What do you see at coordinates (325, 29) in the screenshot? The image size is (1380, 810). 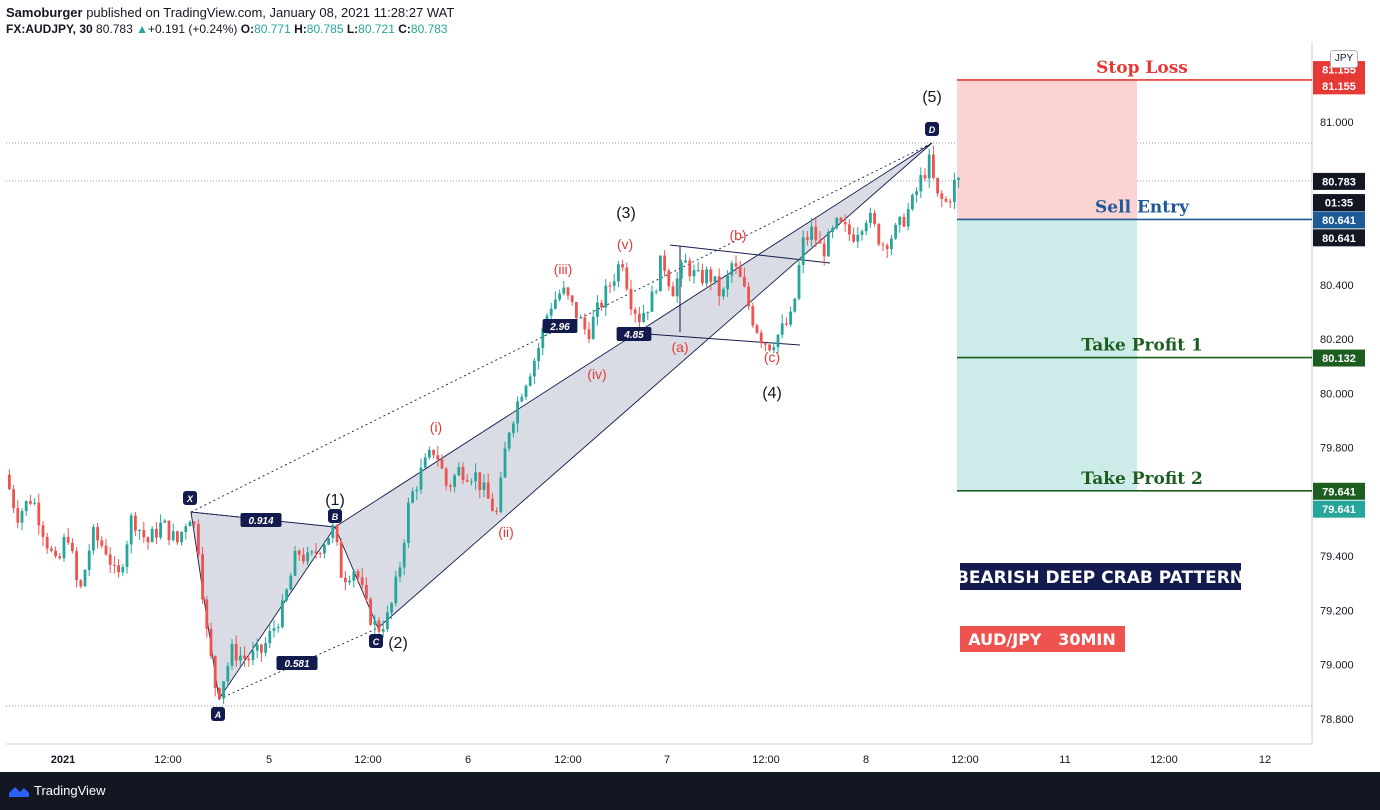 I see `high-value: 80.785` at bounding box center [325, 29].